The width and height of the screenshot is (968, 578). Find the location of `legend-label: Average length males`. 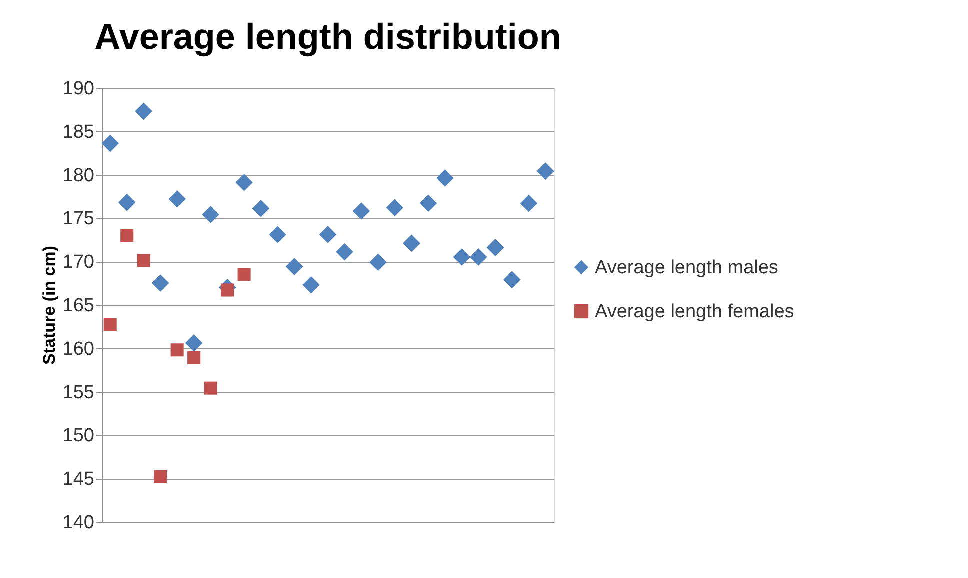

legend-label: Average length males is located at coordinates (686, 268).